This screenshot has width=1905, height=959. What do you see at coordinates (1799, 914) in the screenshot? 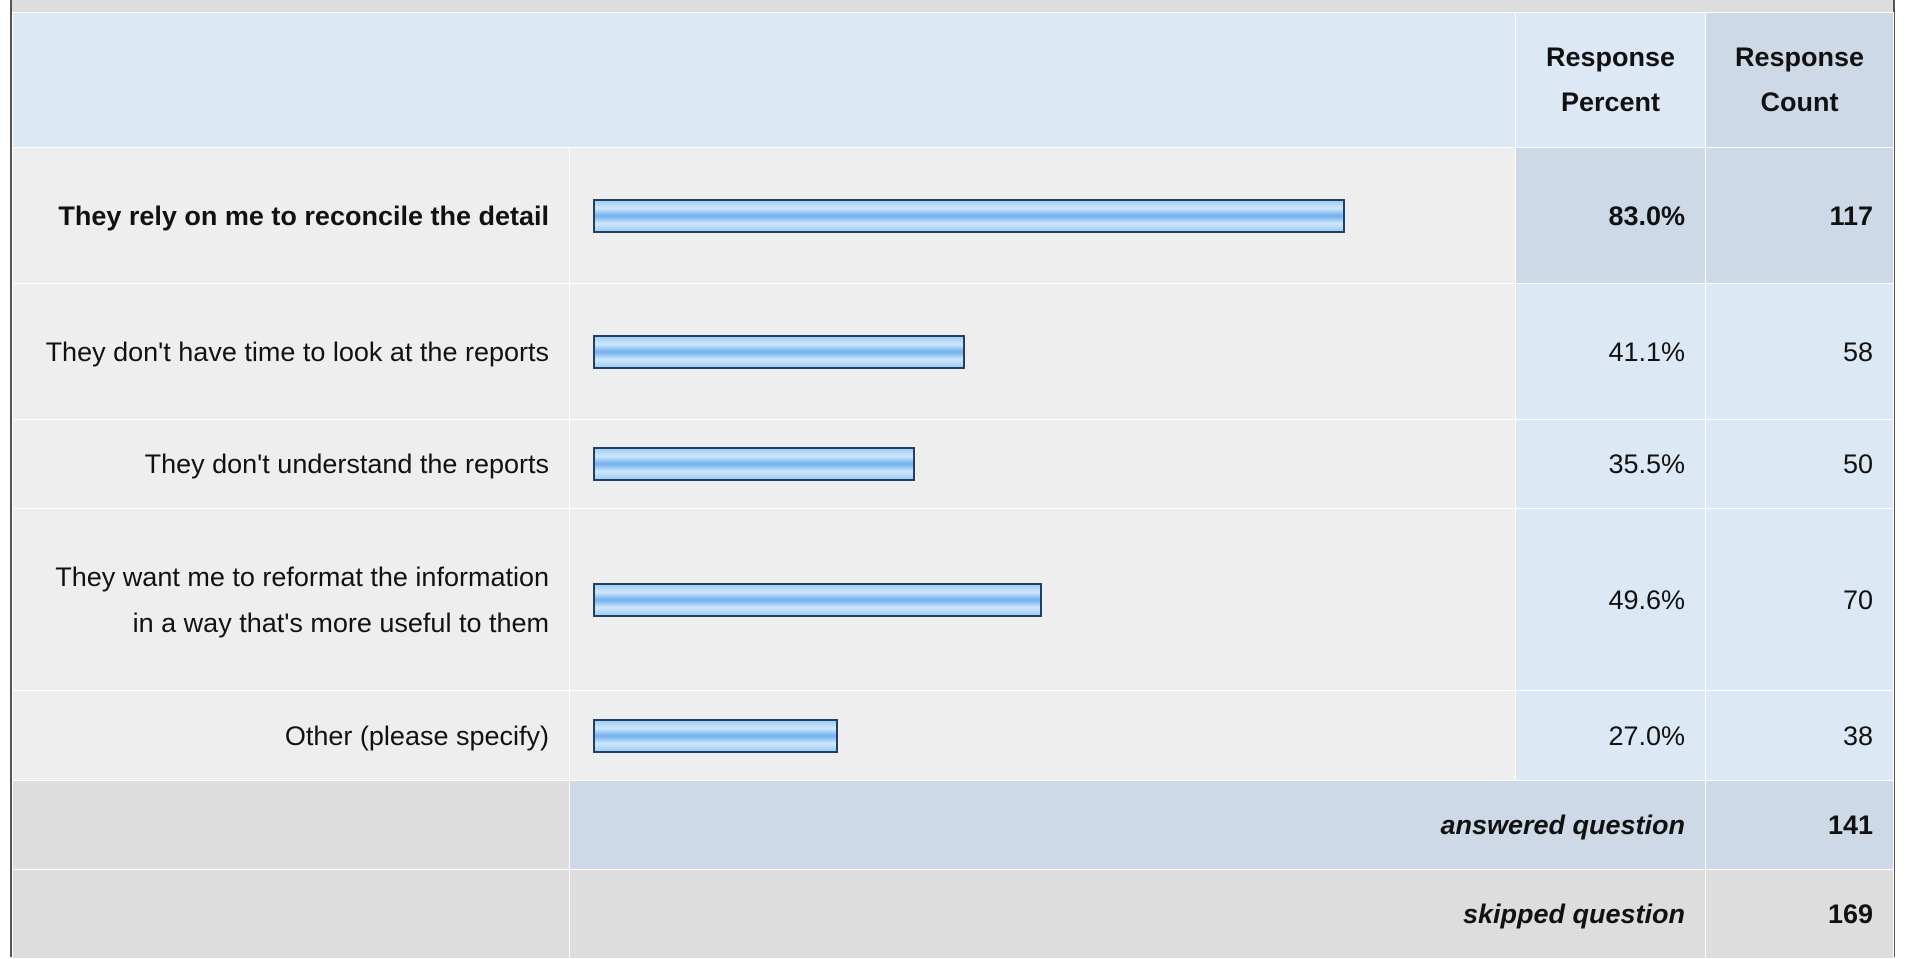
I see `summary-count: 169` at bounding box center [1799, 914].